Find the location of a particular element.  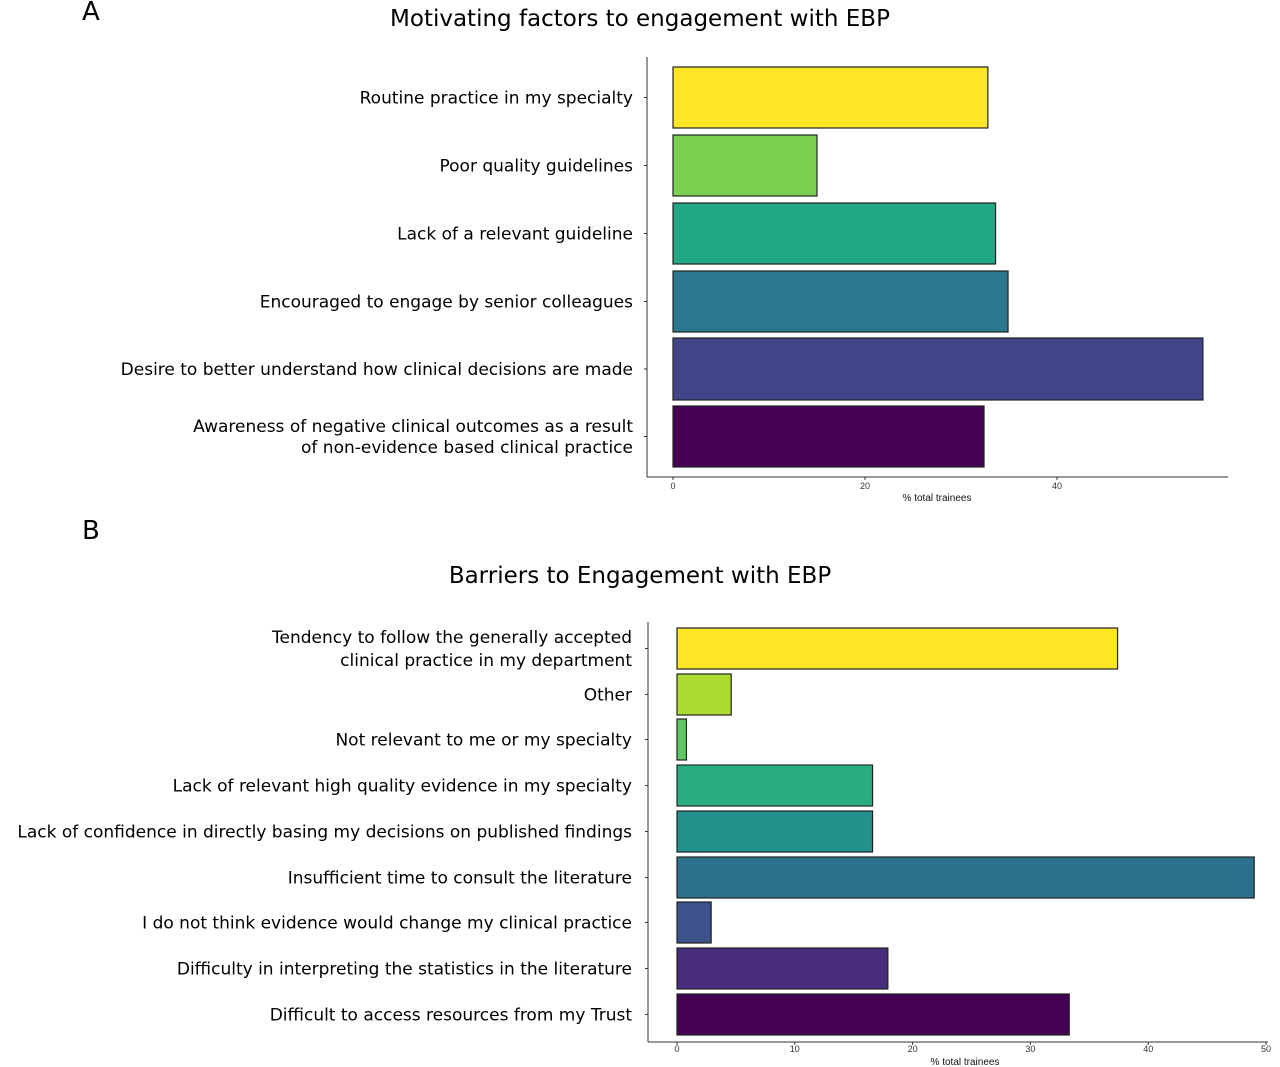

chart-b-category-label: Other is located at coordinates (608, 696).